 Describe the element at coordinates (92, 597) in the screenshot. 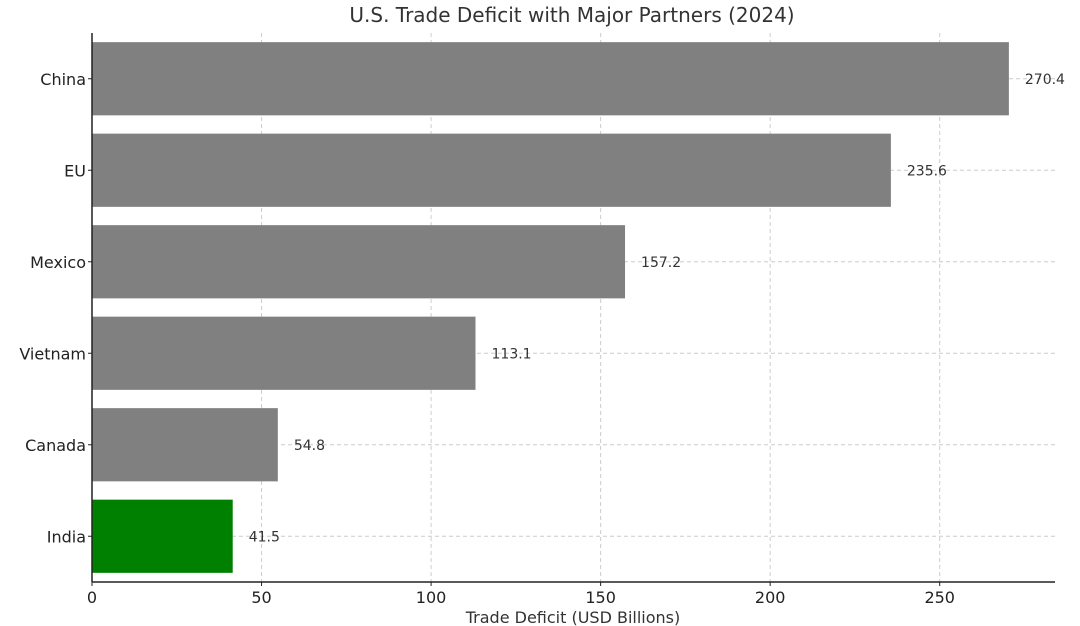

I see `x-tick-label-0: 0` at that location.